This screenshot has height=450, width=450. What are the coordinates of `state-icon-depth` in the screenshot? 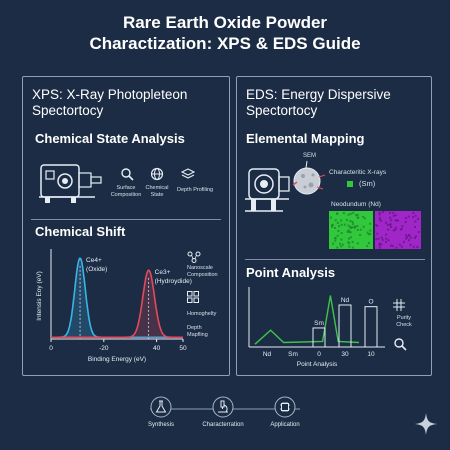 It's located at (188, 175).